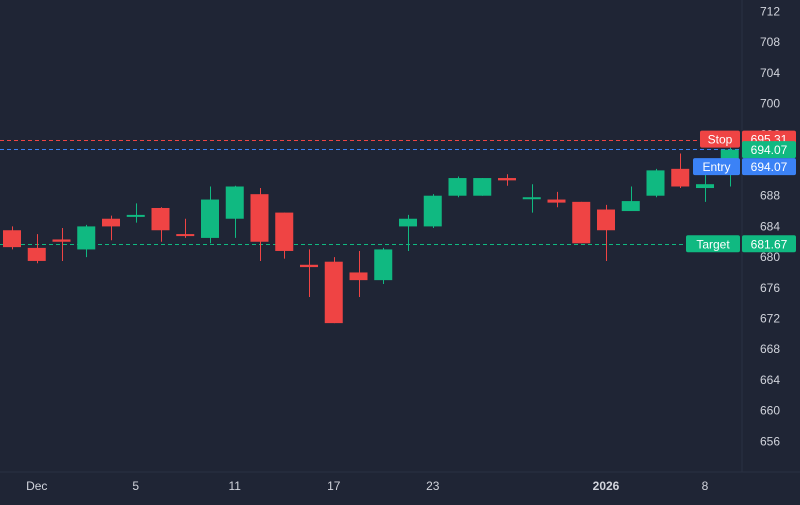 This screenshot has width=800, height=505. What do you see at coordinates (235, 486) in the screenshot?
I see `x-tick-label: 11` at bounding box center [235, 486].